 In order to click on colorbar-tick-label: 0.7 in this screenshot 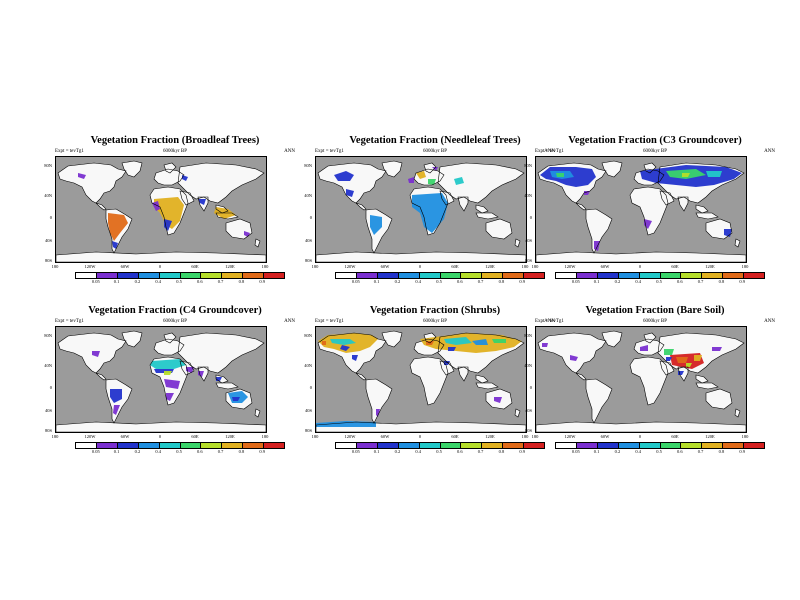, I will do `click(480, 451)`.